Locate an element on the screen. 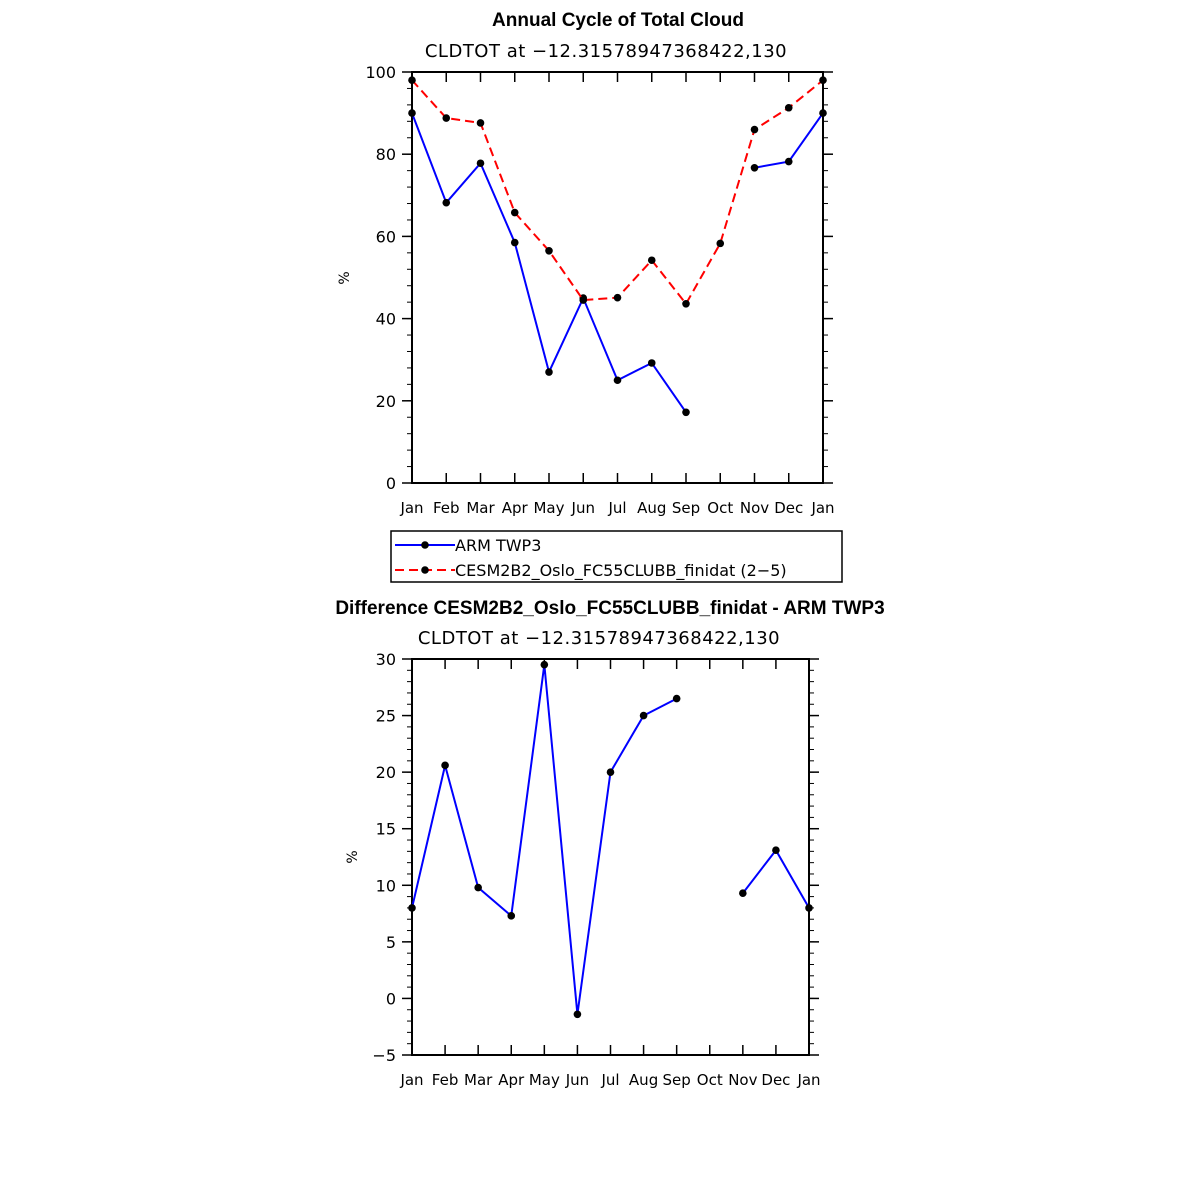 This screenshot has height=1183, width=1183. chart-title: Annual Cycle of Total Cloud is located at coordinates (618, 20).